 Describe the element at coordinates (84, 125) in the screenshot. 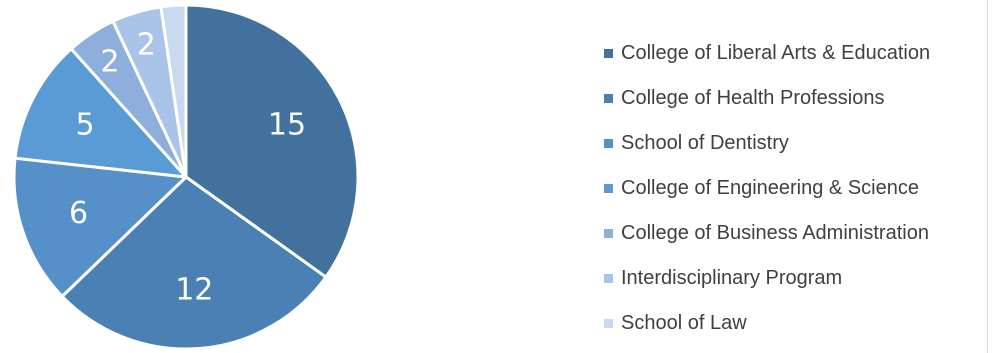

I see `data-label-college-of-engineering-and-science: 5` at that location.